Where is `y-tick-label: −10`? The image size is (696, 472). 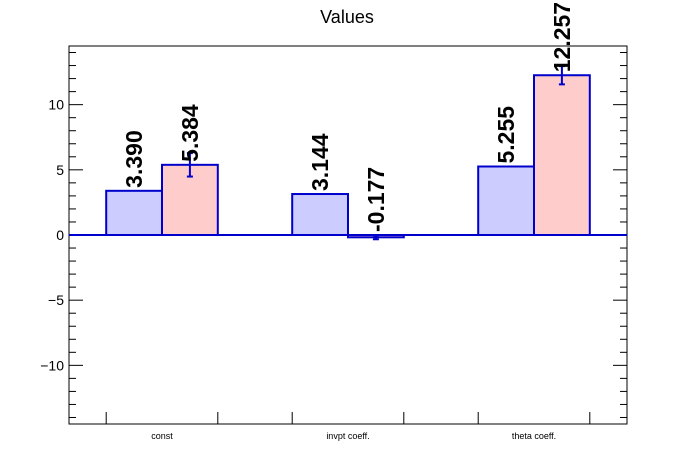
y-tick-label: −10 is located at coordinates (52, 365).